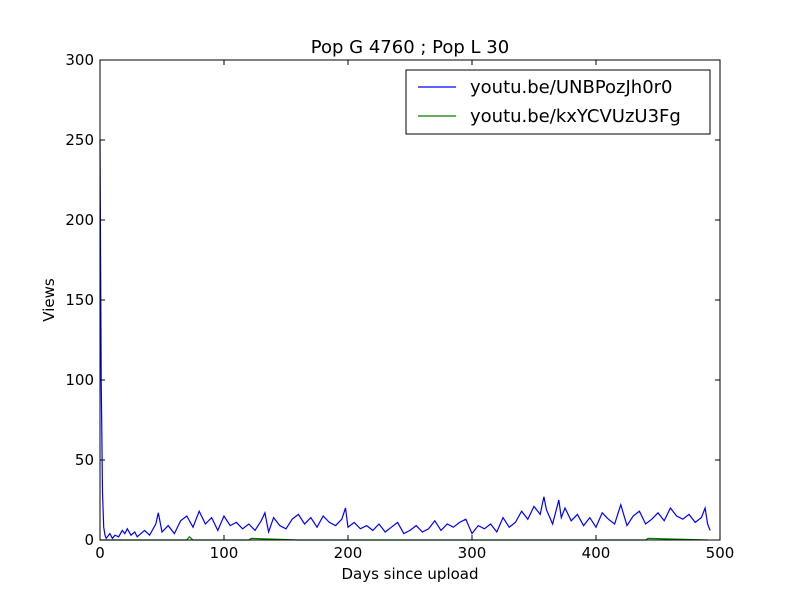 Image resolution: width=800 pixels, height=600 pixels. Describe the element at coordinates (84, 460) in the screenshot. I see `y-tick-label: 50` at that location.